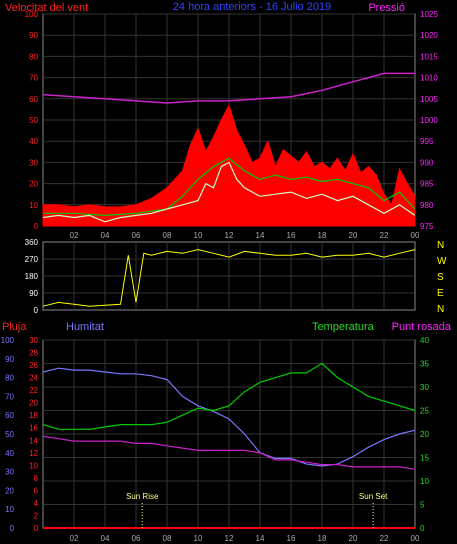  Describe the element at coordinates (33, 78) in the screenshot. I see `wind-tick-label: 70` at that location.